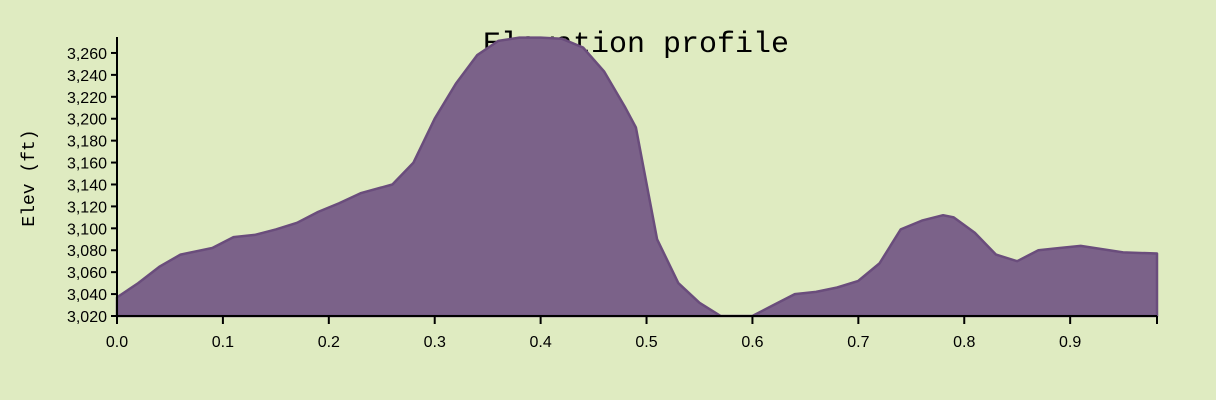  Describe the element at coordinates (87, 207) in the screenshot. I see `y-tick-label: 3,120` at that location.